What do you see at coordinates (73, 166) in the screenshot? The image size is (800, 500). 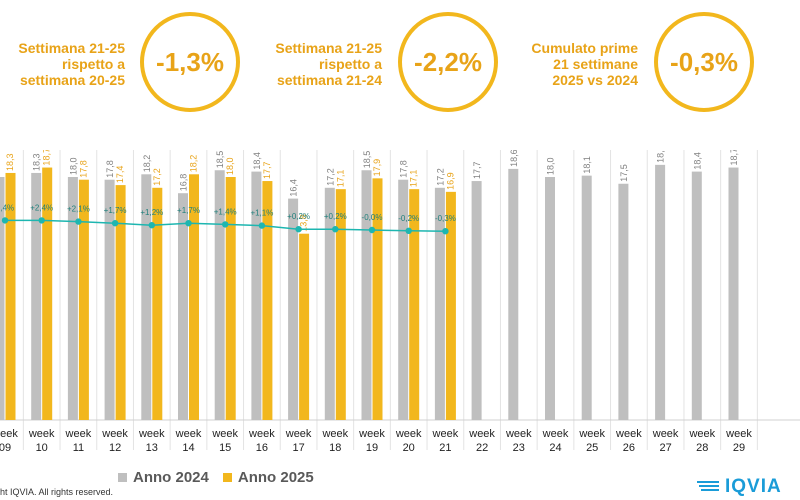 I see `data-label-2024: 18,0` at bounding box center [73, 166].